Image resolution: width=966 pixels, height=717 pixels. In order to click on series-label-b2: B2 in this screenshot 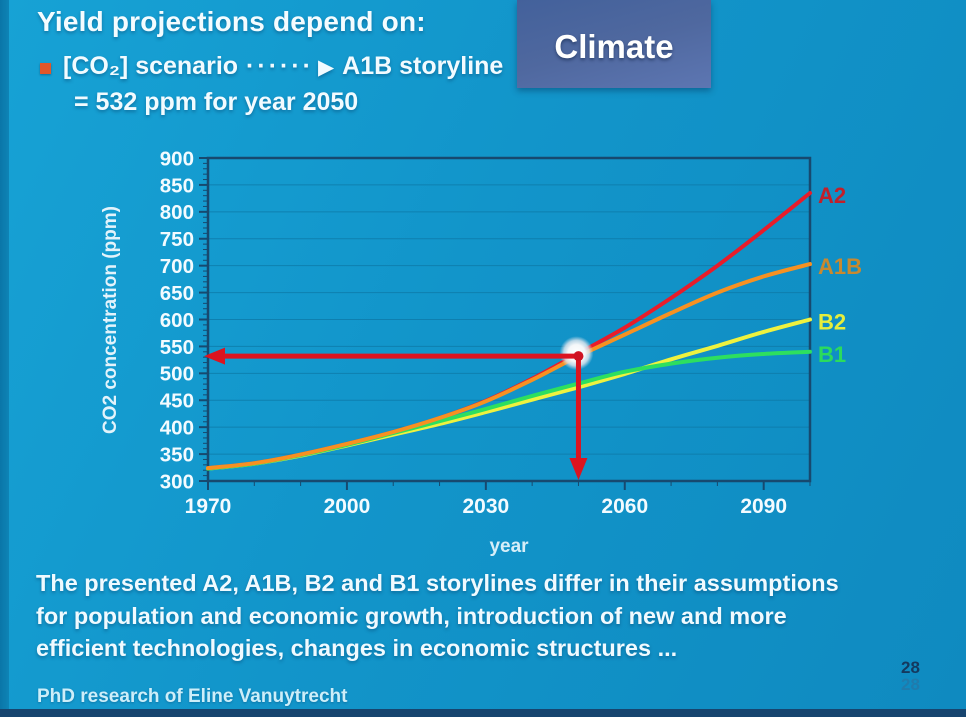, I will do `click(832, 322)`.